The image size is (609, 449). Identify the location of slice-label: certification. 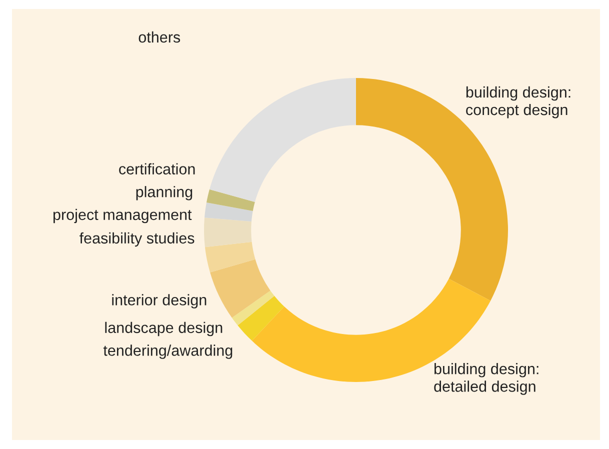
(157, 168).